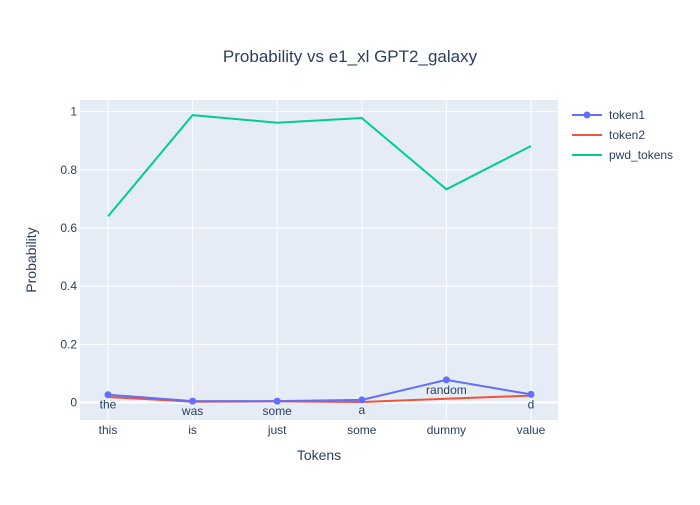  What do you see at coordinates (608, 115) in the screenshot?
I see `legend-item-token1: token1` at bounding box center [608, 115].